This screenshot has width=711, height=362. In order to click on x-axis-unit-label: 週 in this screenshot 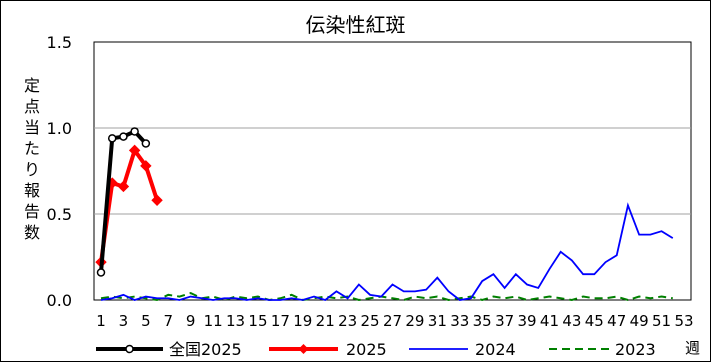, I will do `click(693, 348)`.